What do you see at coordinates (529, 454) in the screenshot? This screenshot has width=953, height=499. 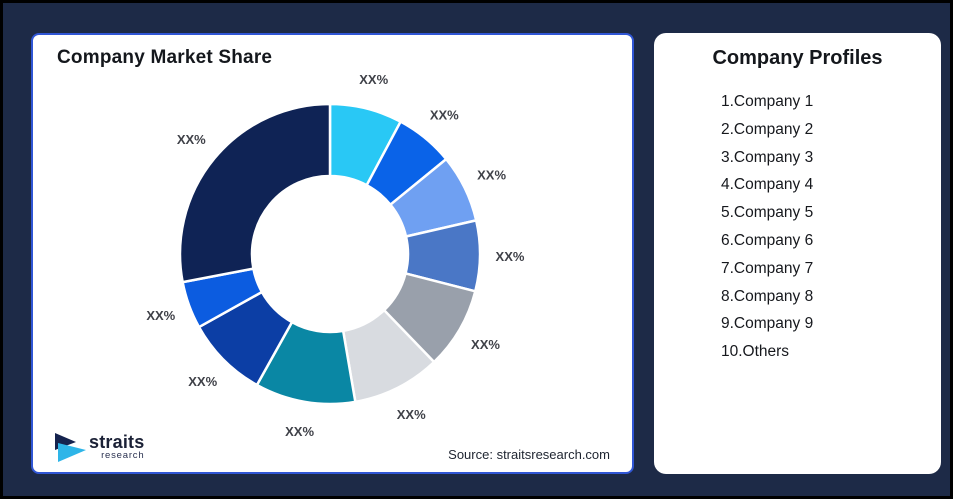 I see `source-attribution: Source: straitsresearch.com` at bounding box center [529, 454].